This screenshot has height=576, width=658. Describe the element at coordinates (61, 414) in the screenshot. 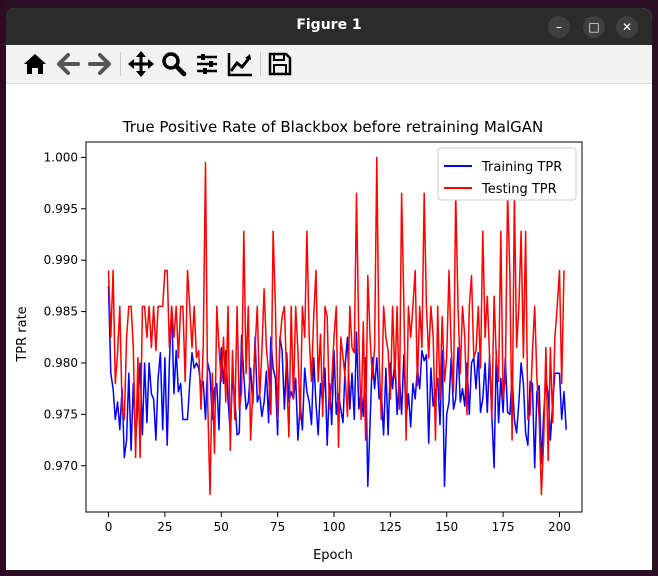

I see `y-tick-label: 0.975` at that location.